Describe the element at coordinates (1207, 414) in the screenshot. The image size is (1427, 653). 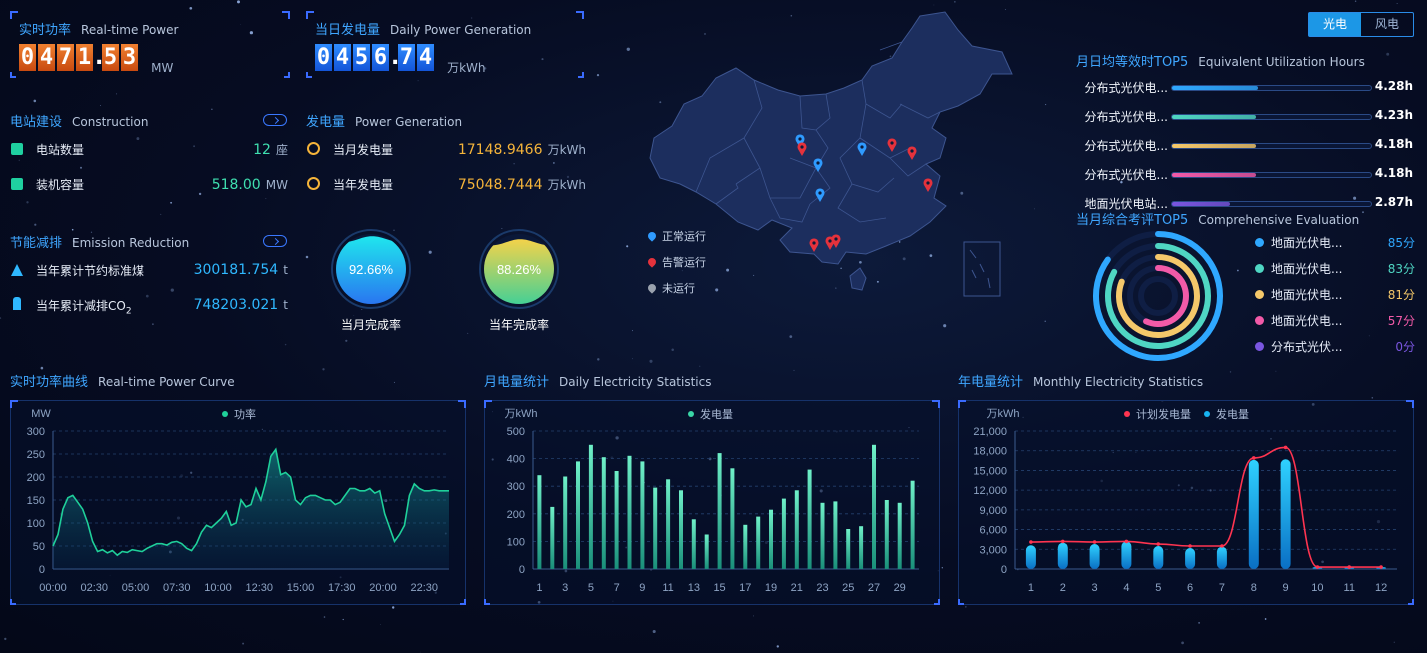
I see `legend-dot` at that location.